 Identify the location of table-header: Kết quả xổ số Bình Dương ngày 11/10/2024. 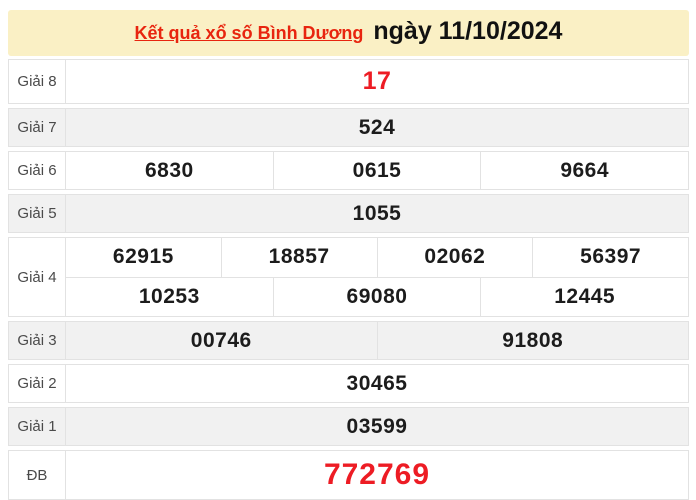
(348, 33).